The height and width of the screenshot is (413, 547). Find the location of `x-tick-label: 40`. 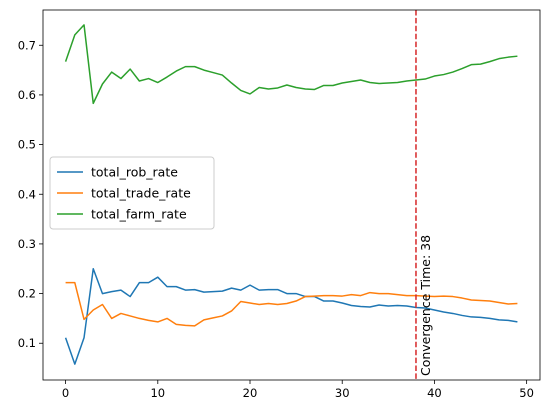

x-tick-label: 40 is located at coordinates (434, 393).